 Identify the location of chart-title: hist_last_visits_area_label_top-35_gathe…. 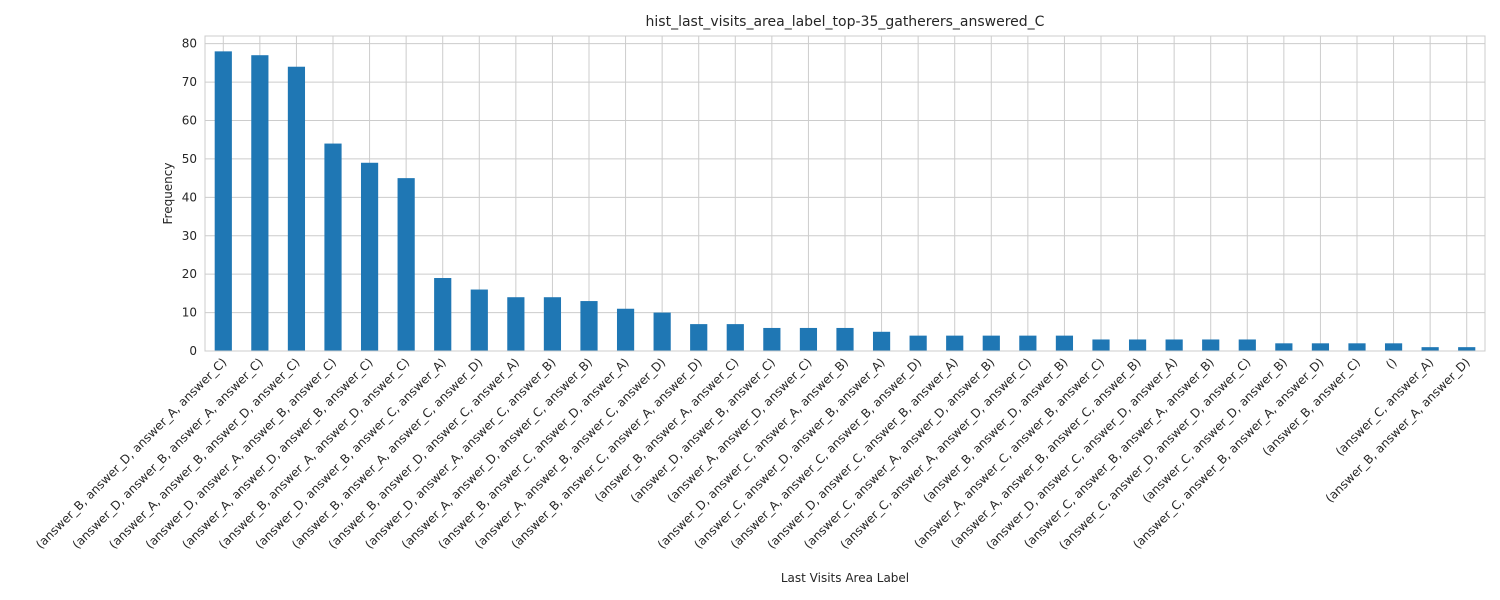
(845, 22).